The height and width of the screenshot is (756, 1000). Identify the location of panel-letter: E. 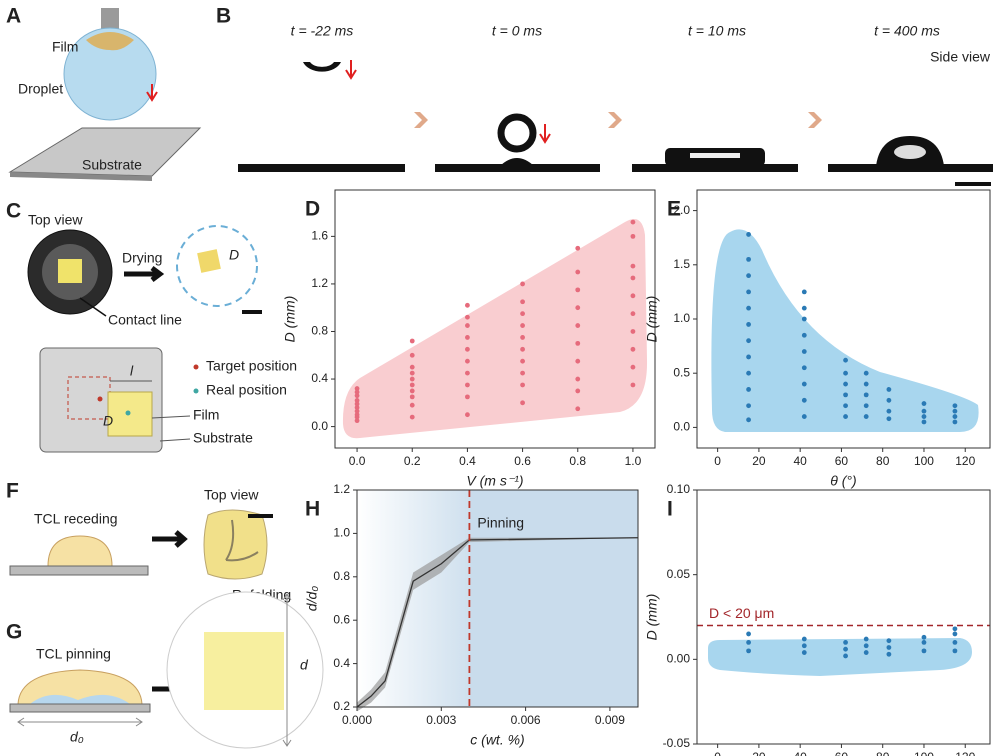
(674, 209).